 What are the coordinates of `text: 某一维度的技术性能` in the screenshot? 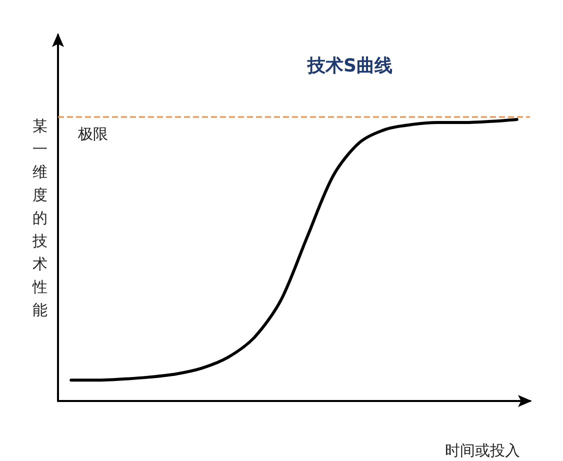 It's located at (40, 218).